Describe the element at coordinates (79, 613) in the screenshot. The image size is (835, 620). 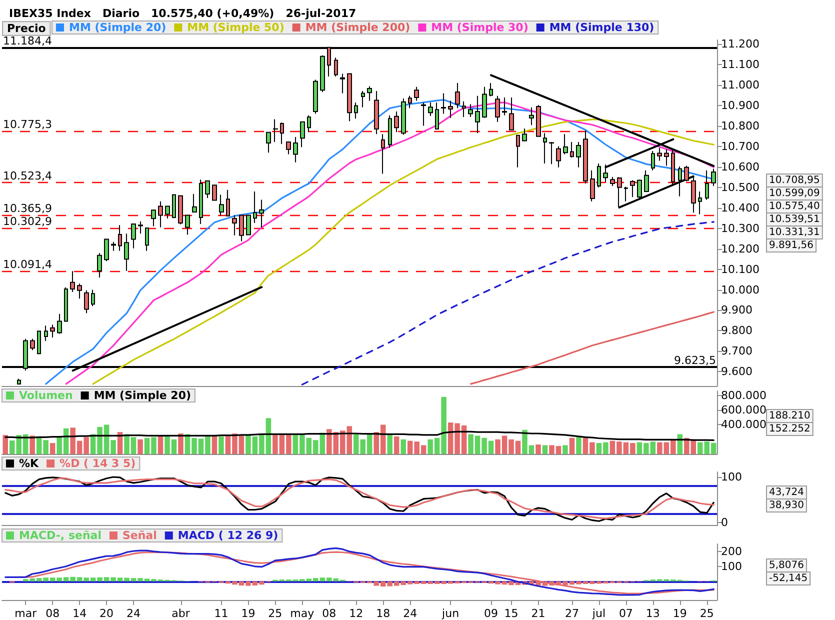
I see `x-tick-label: 14` at that location.